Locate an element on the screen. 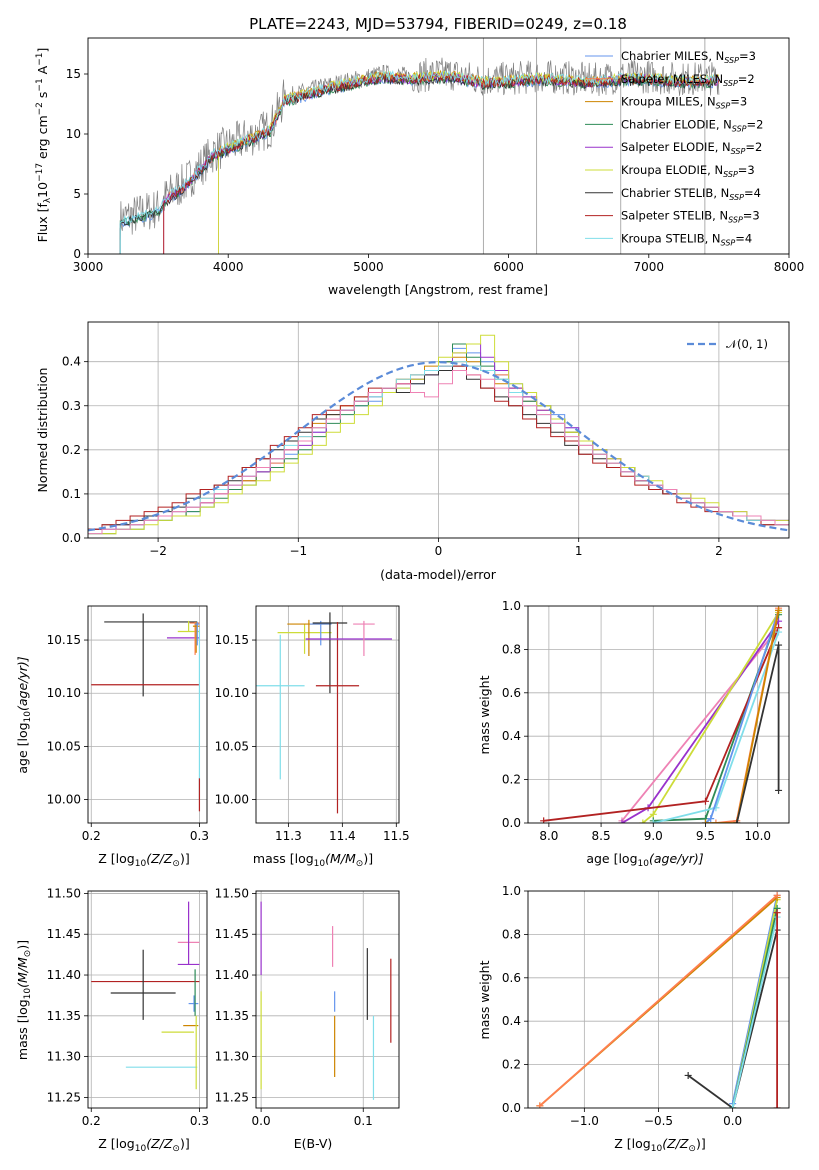  mass_vs_ebv-ytick-label: 11.40 is located at coordinates (232, 975).